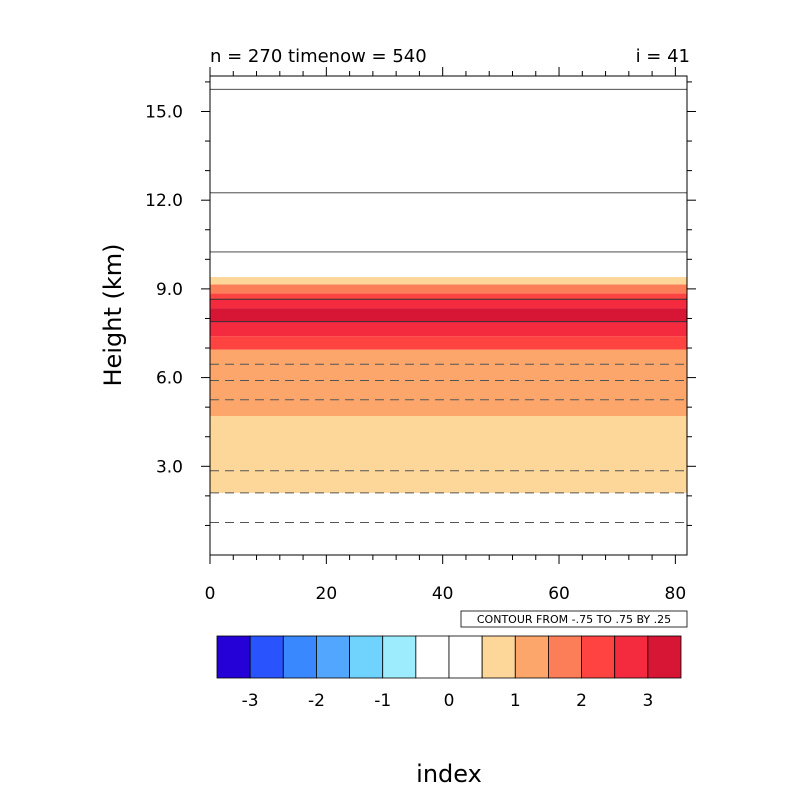  I want to click on y-axis-tick-labels: 3.0 6.0 9.0 12.0 15.0, so click(164, 289).